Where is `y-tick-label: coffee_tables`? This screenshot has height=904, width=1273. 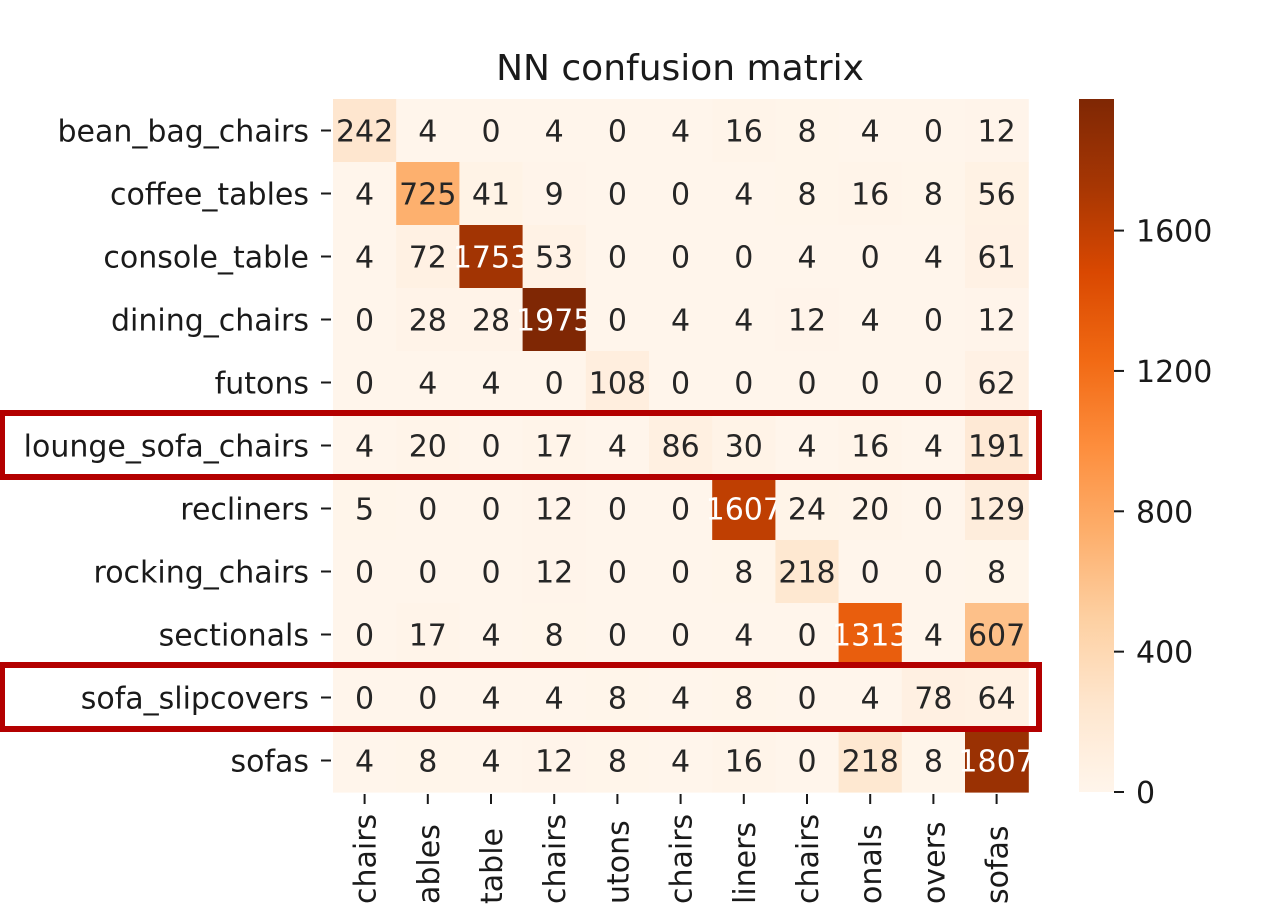 y-tick-label: coffee_tables is located at coordinates (209, 195).